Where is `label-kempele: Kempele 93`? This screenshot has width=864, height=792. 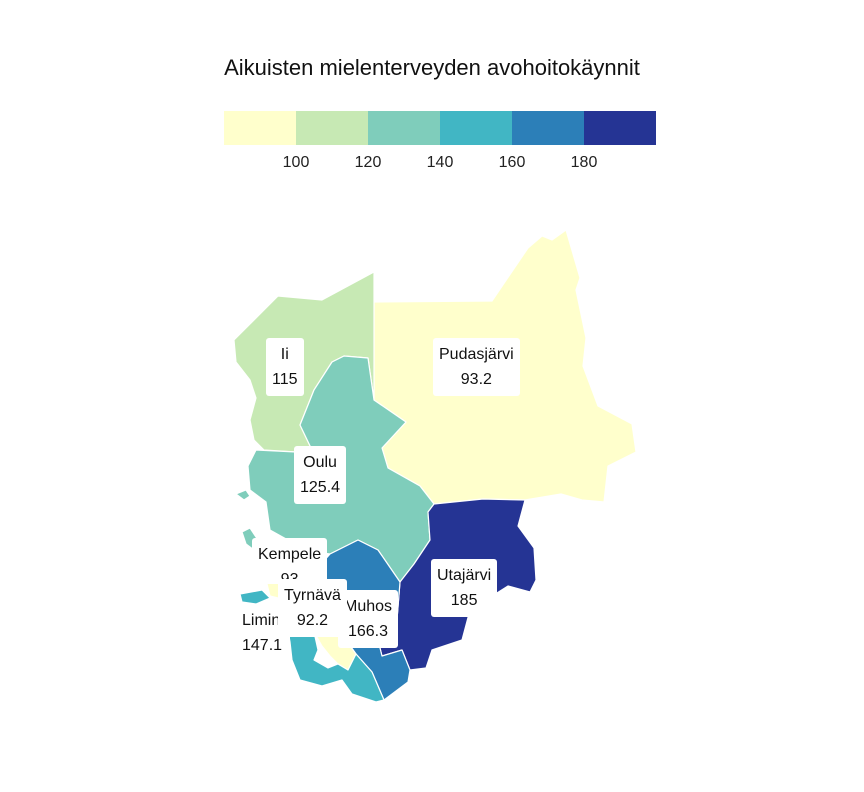
label-kempele: Kempele 93 is located at coordinates (290, 561).